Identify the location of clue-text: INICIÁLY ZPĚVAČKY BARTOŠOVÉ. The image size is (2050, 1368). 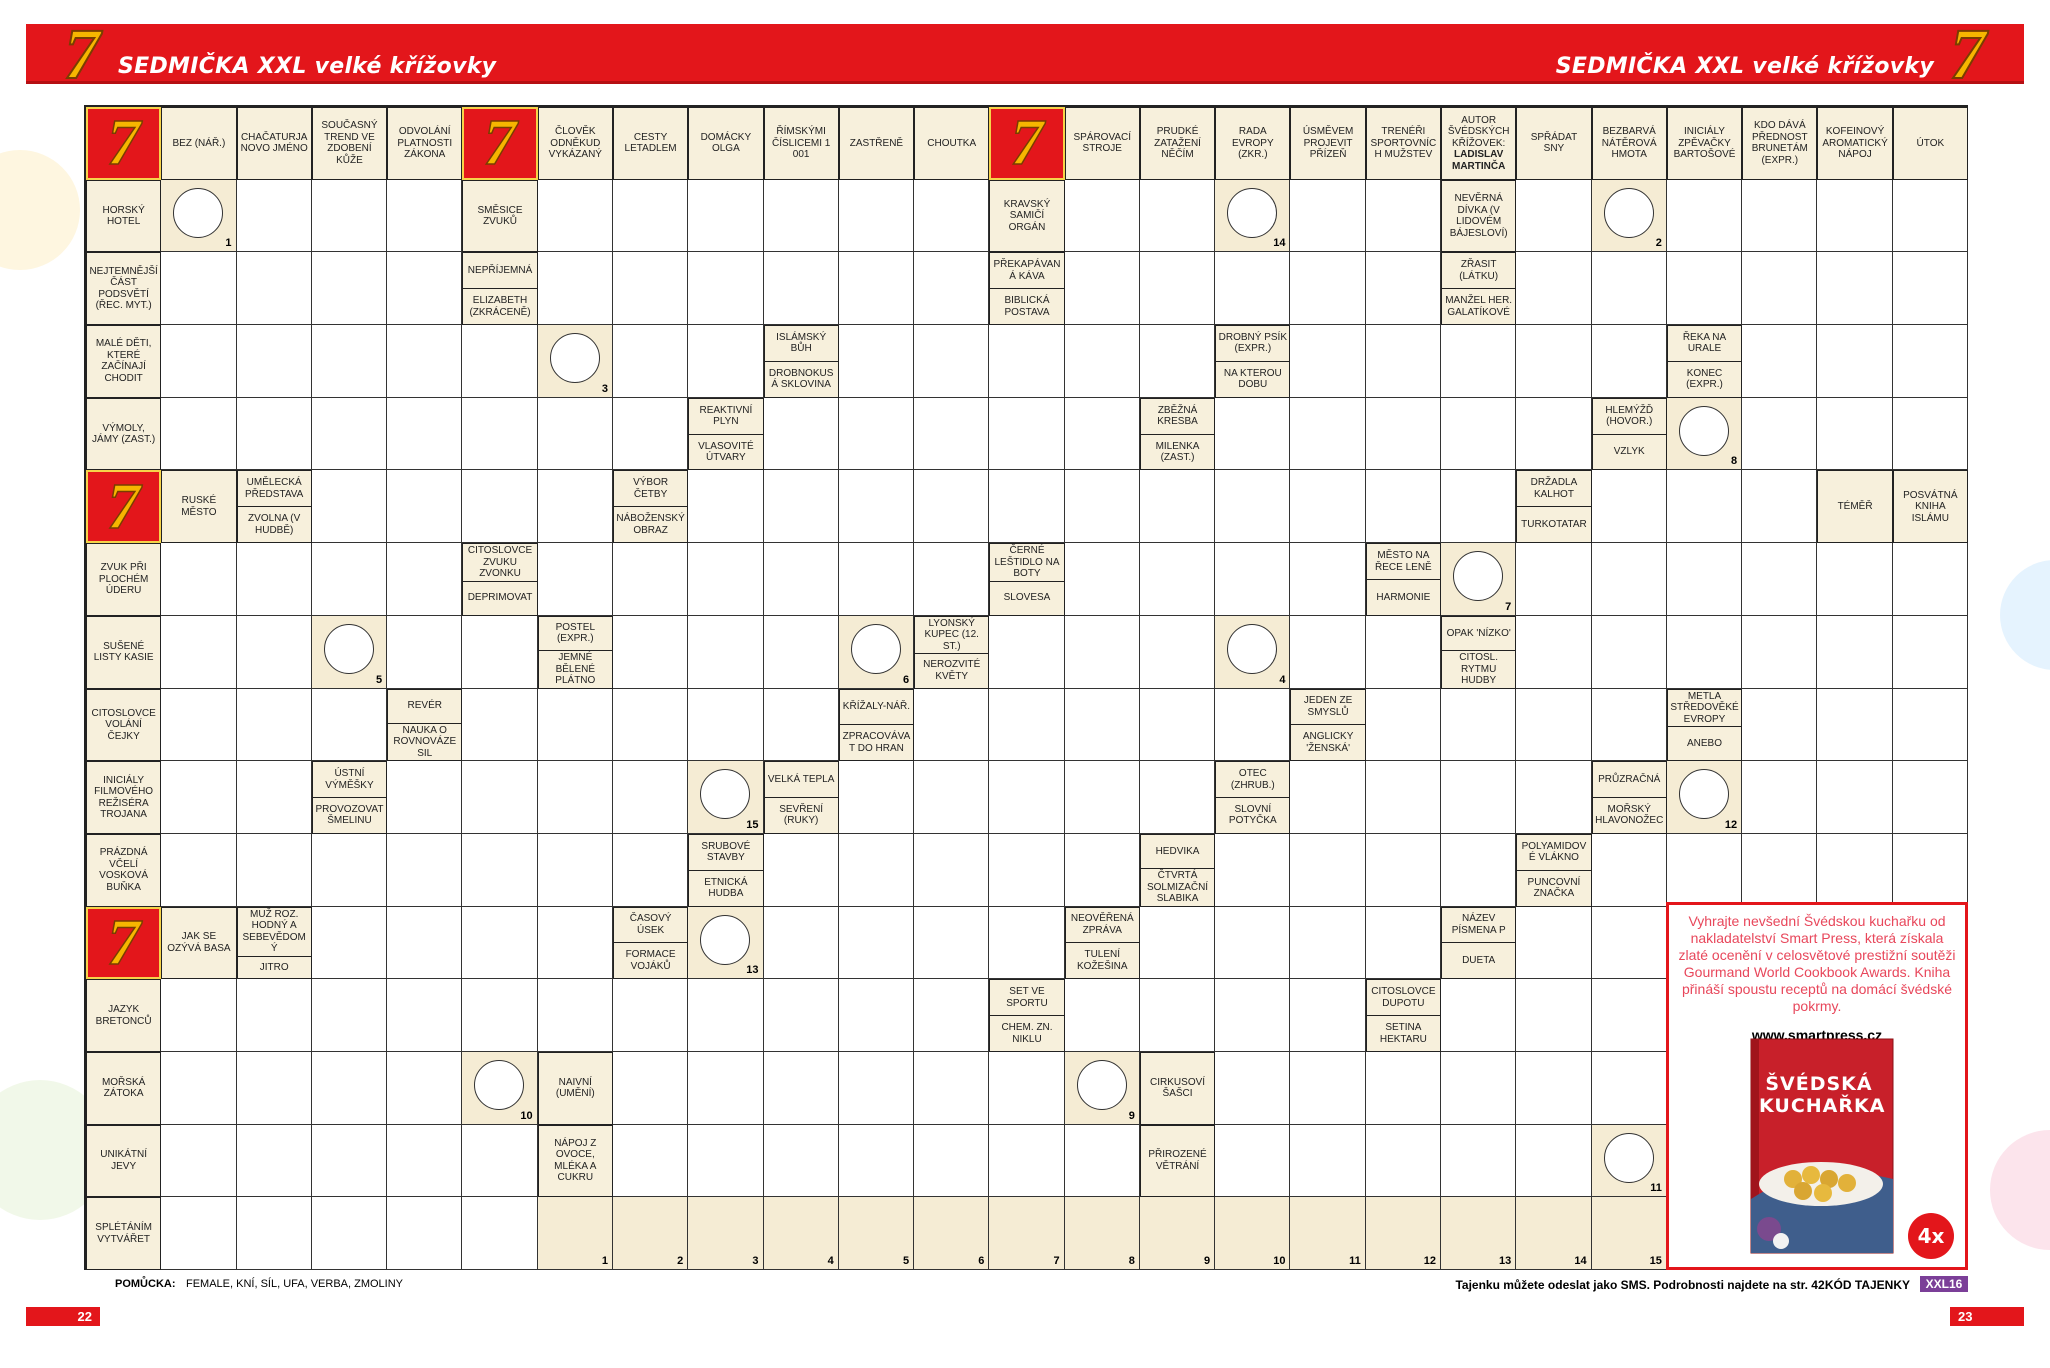
(1704, 143).